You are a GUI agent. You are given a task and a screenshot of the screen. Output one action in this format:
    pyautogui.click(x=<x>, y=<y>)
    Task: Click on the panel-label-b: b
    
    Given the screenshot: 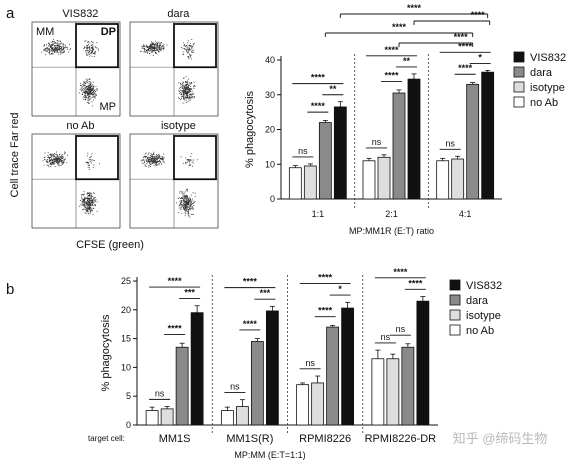 What is the action you would take?
    pyautogui.click(x=10, y=289)
    